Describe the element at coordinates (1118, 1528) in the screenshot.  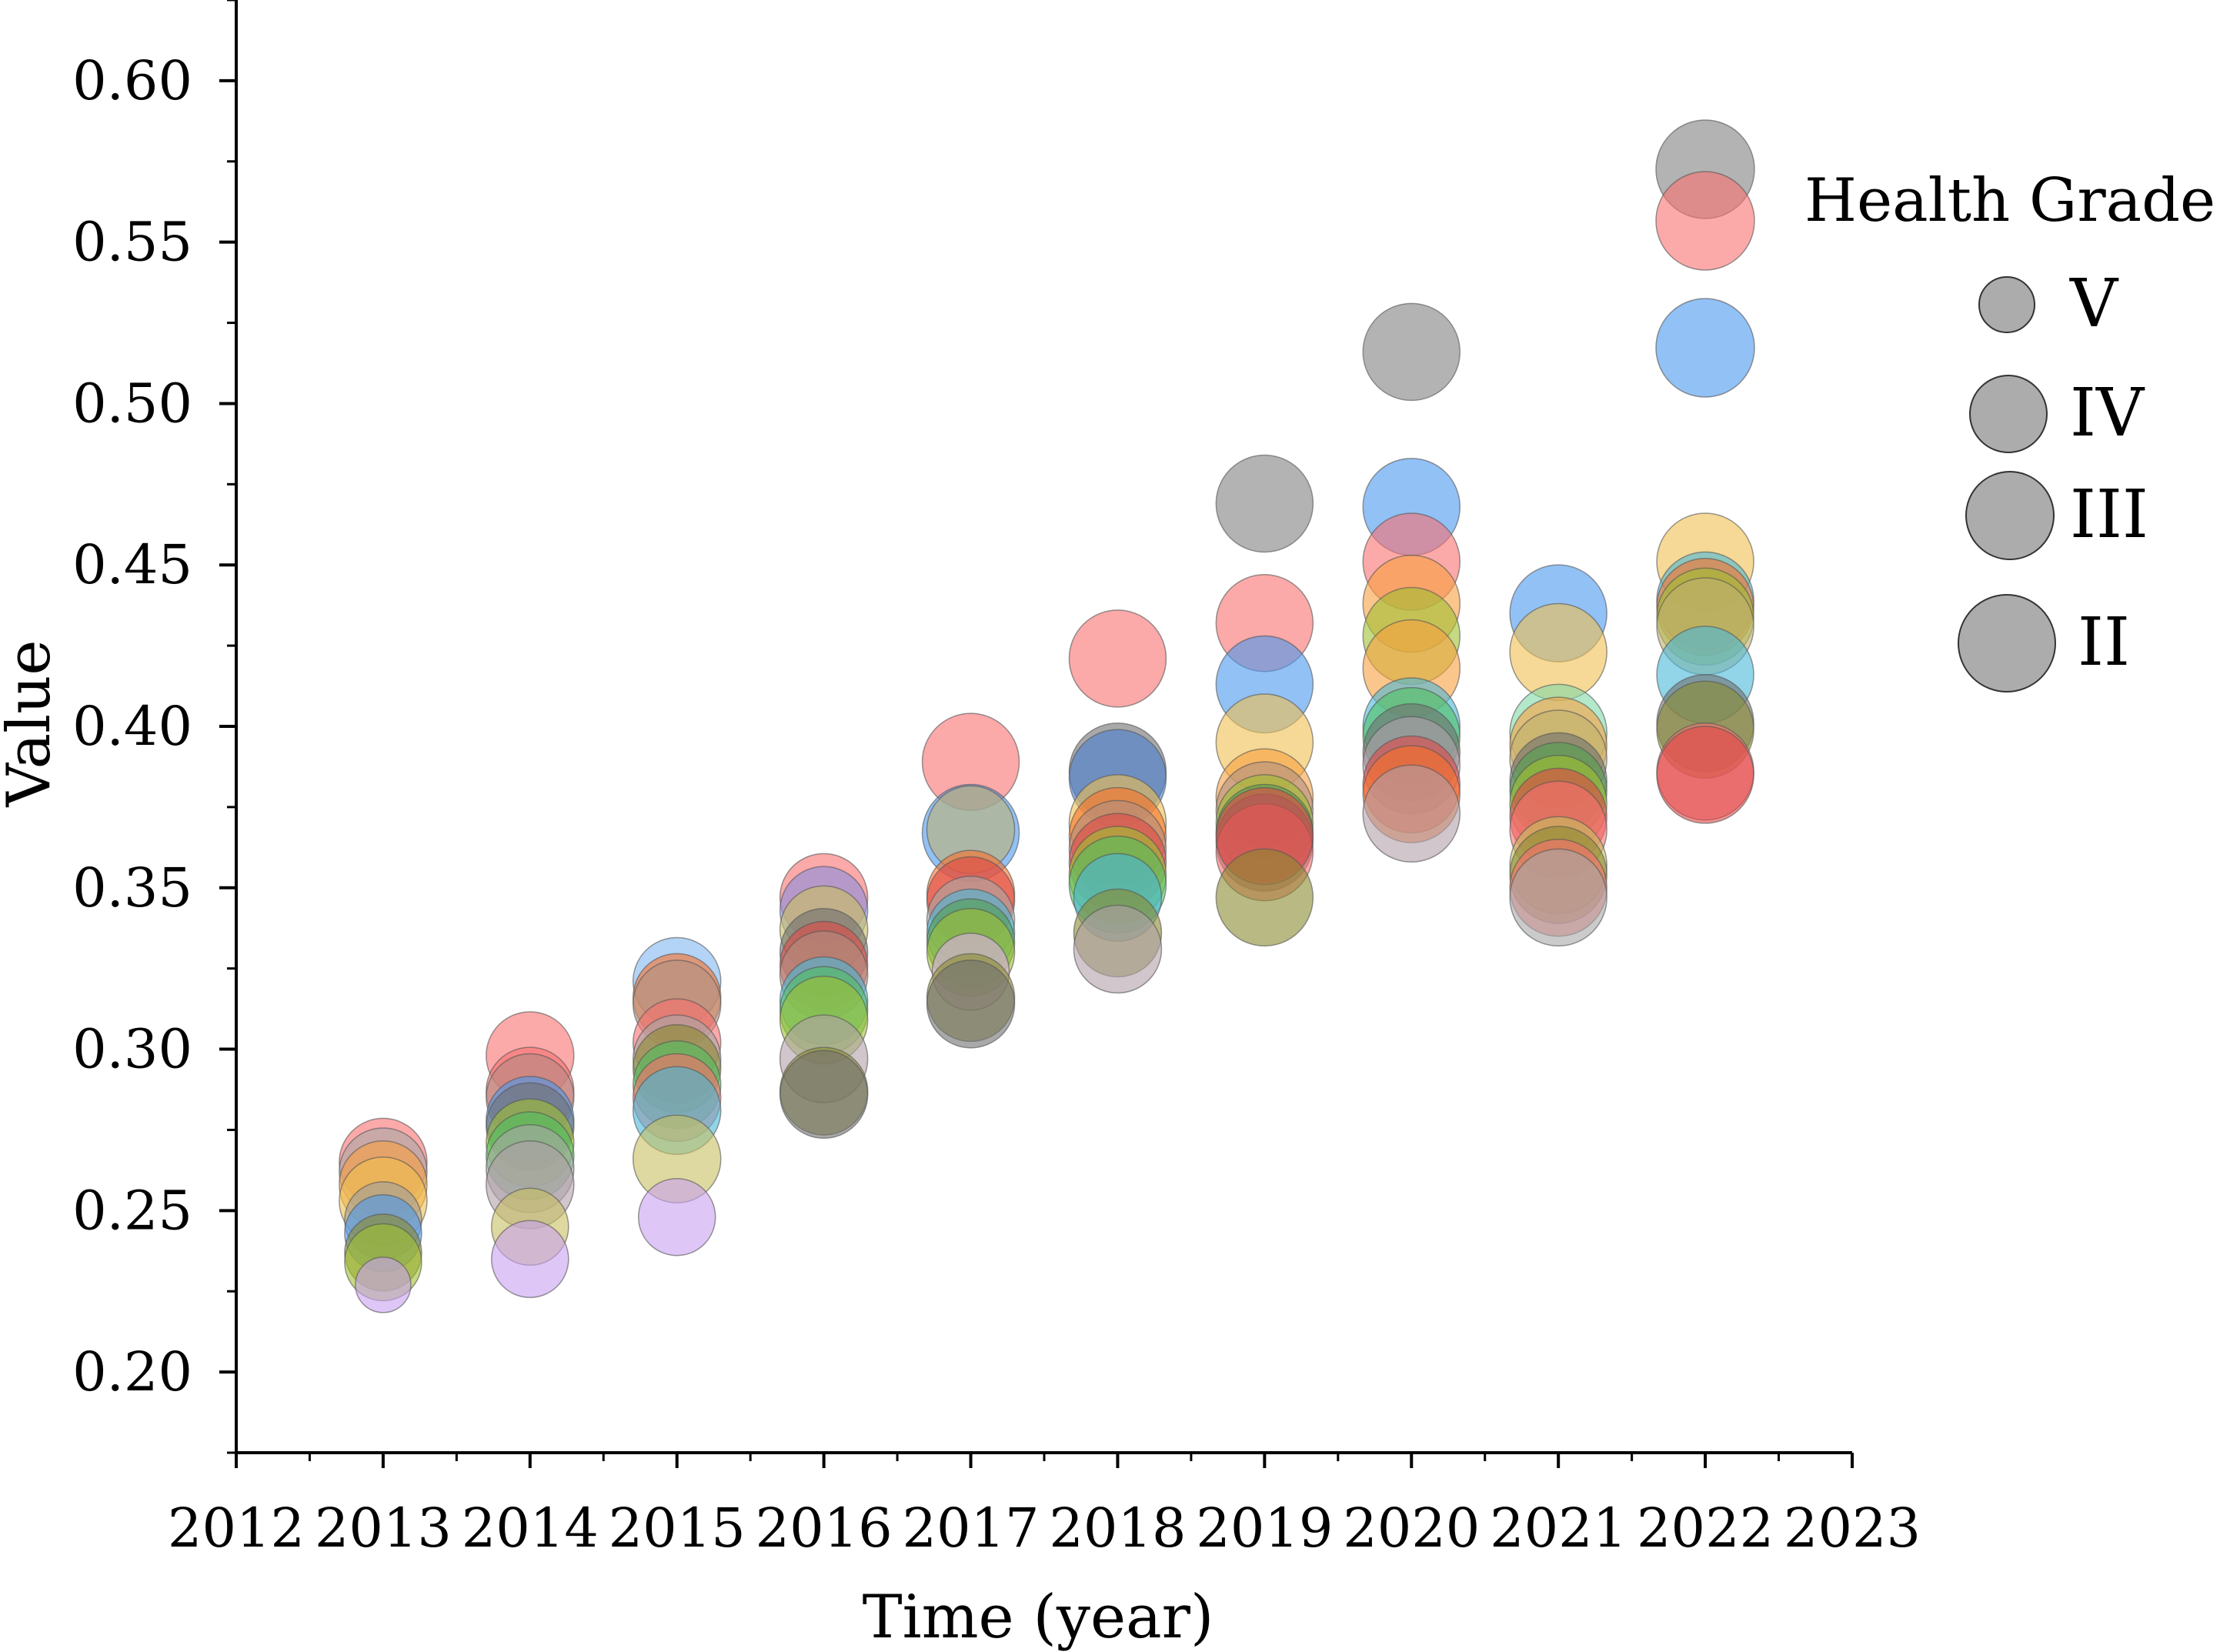
I see `x-tick-label-2018: 2018` at that location.